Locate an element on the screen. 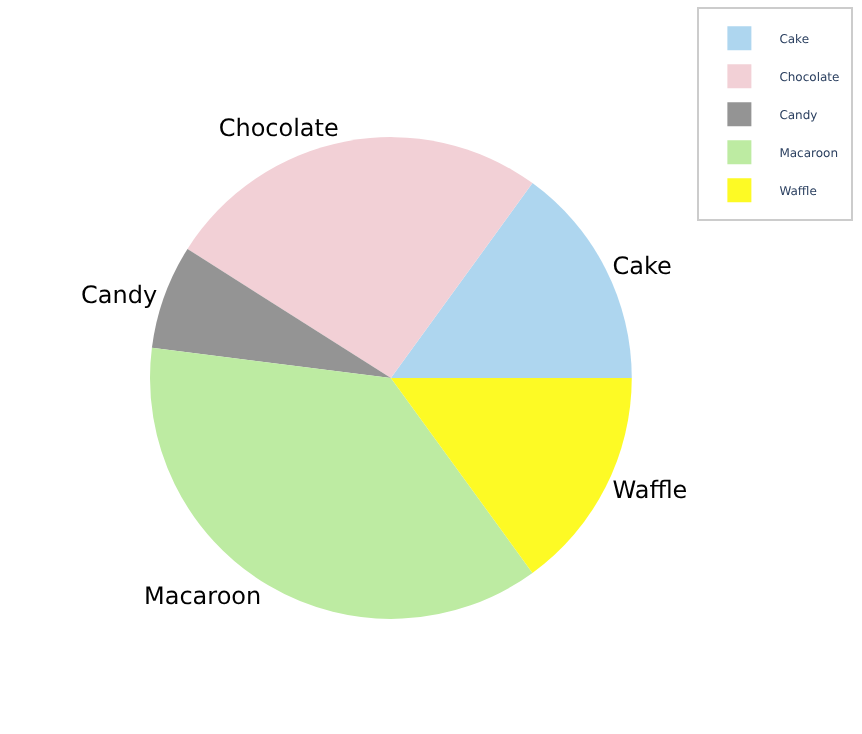 Image resolution: width=862 pixels, height=734 pixels. slice-label: Macaroon is located at coordinates (203, 595).